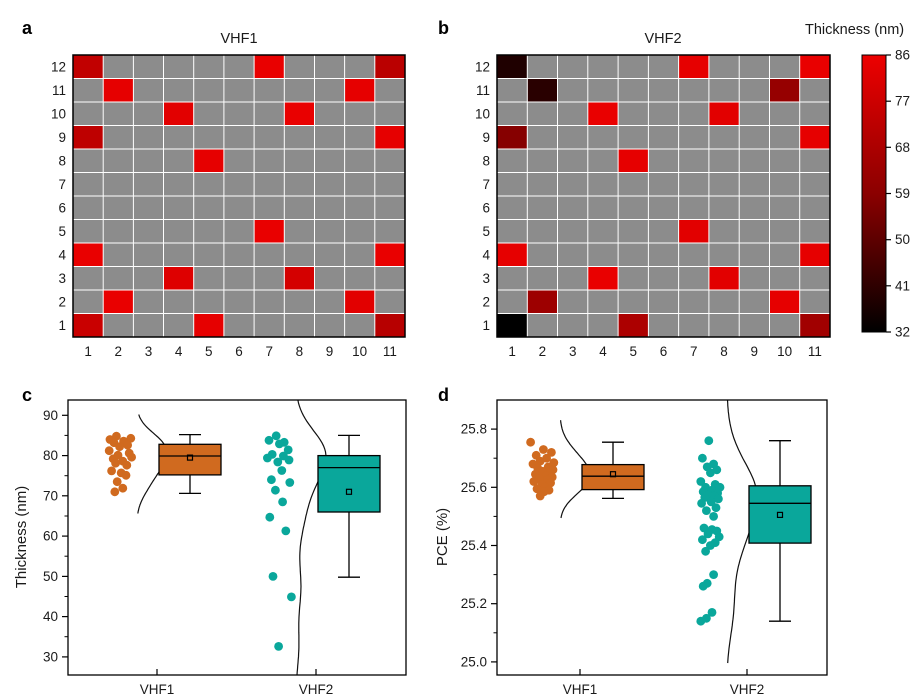  I want to click on y-tick-label: 4, so click(62, 254).